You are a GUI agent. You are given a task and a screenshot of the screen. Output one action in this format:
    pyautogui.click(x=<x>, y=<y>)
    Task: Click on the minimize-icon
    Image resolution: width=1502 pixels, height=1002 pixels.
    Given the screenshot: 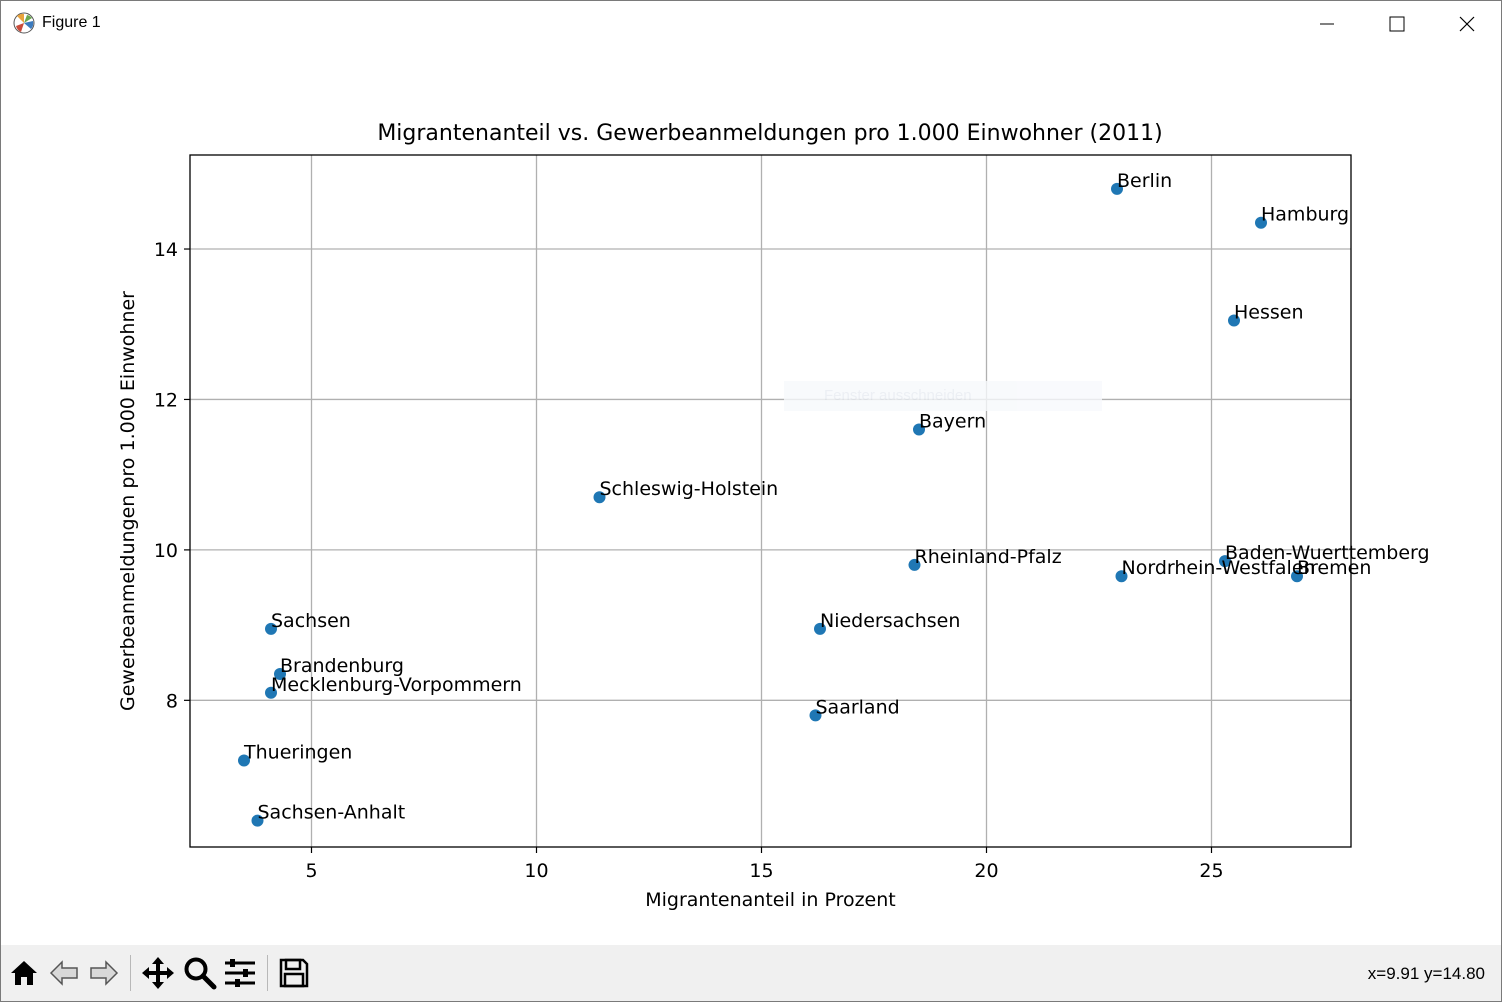 What is the action you would take?
    pyautogui.click(x=1327, y=24)
    